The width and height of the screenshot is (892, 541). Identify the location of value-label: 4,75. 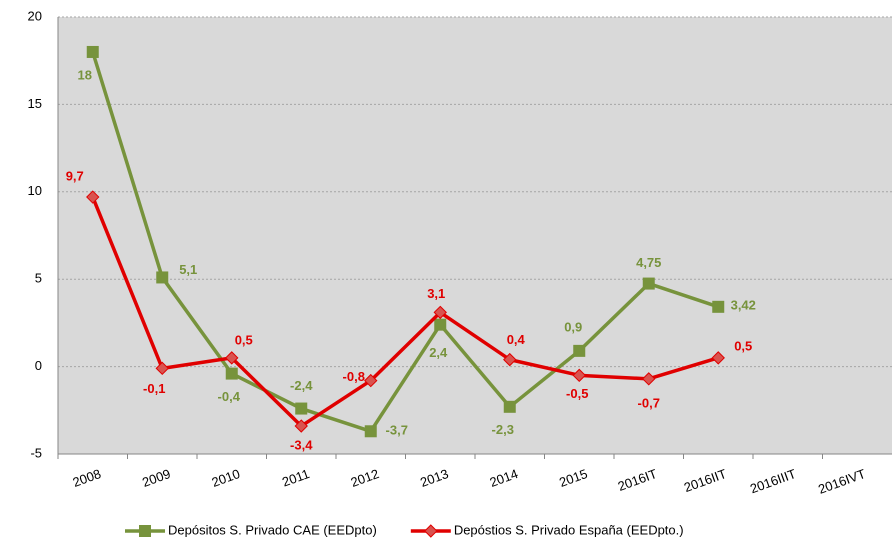
(648, 262).